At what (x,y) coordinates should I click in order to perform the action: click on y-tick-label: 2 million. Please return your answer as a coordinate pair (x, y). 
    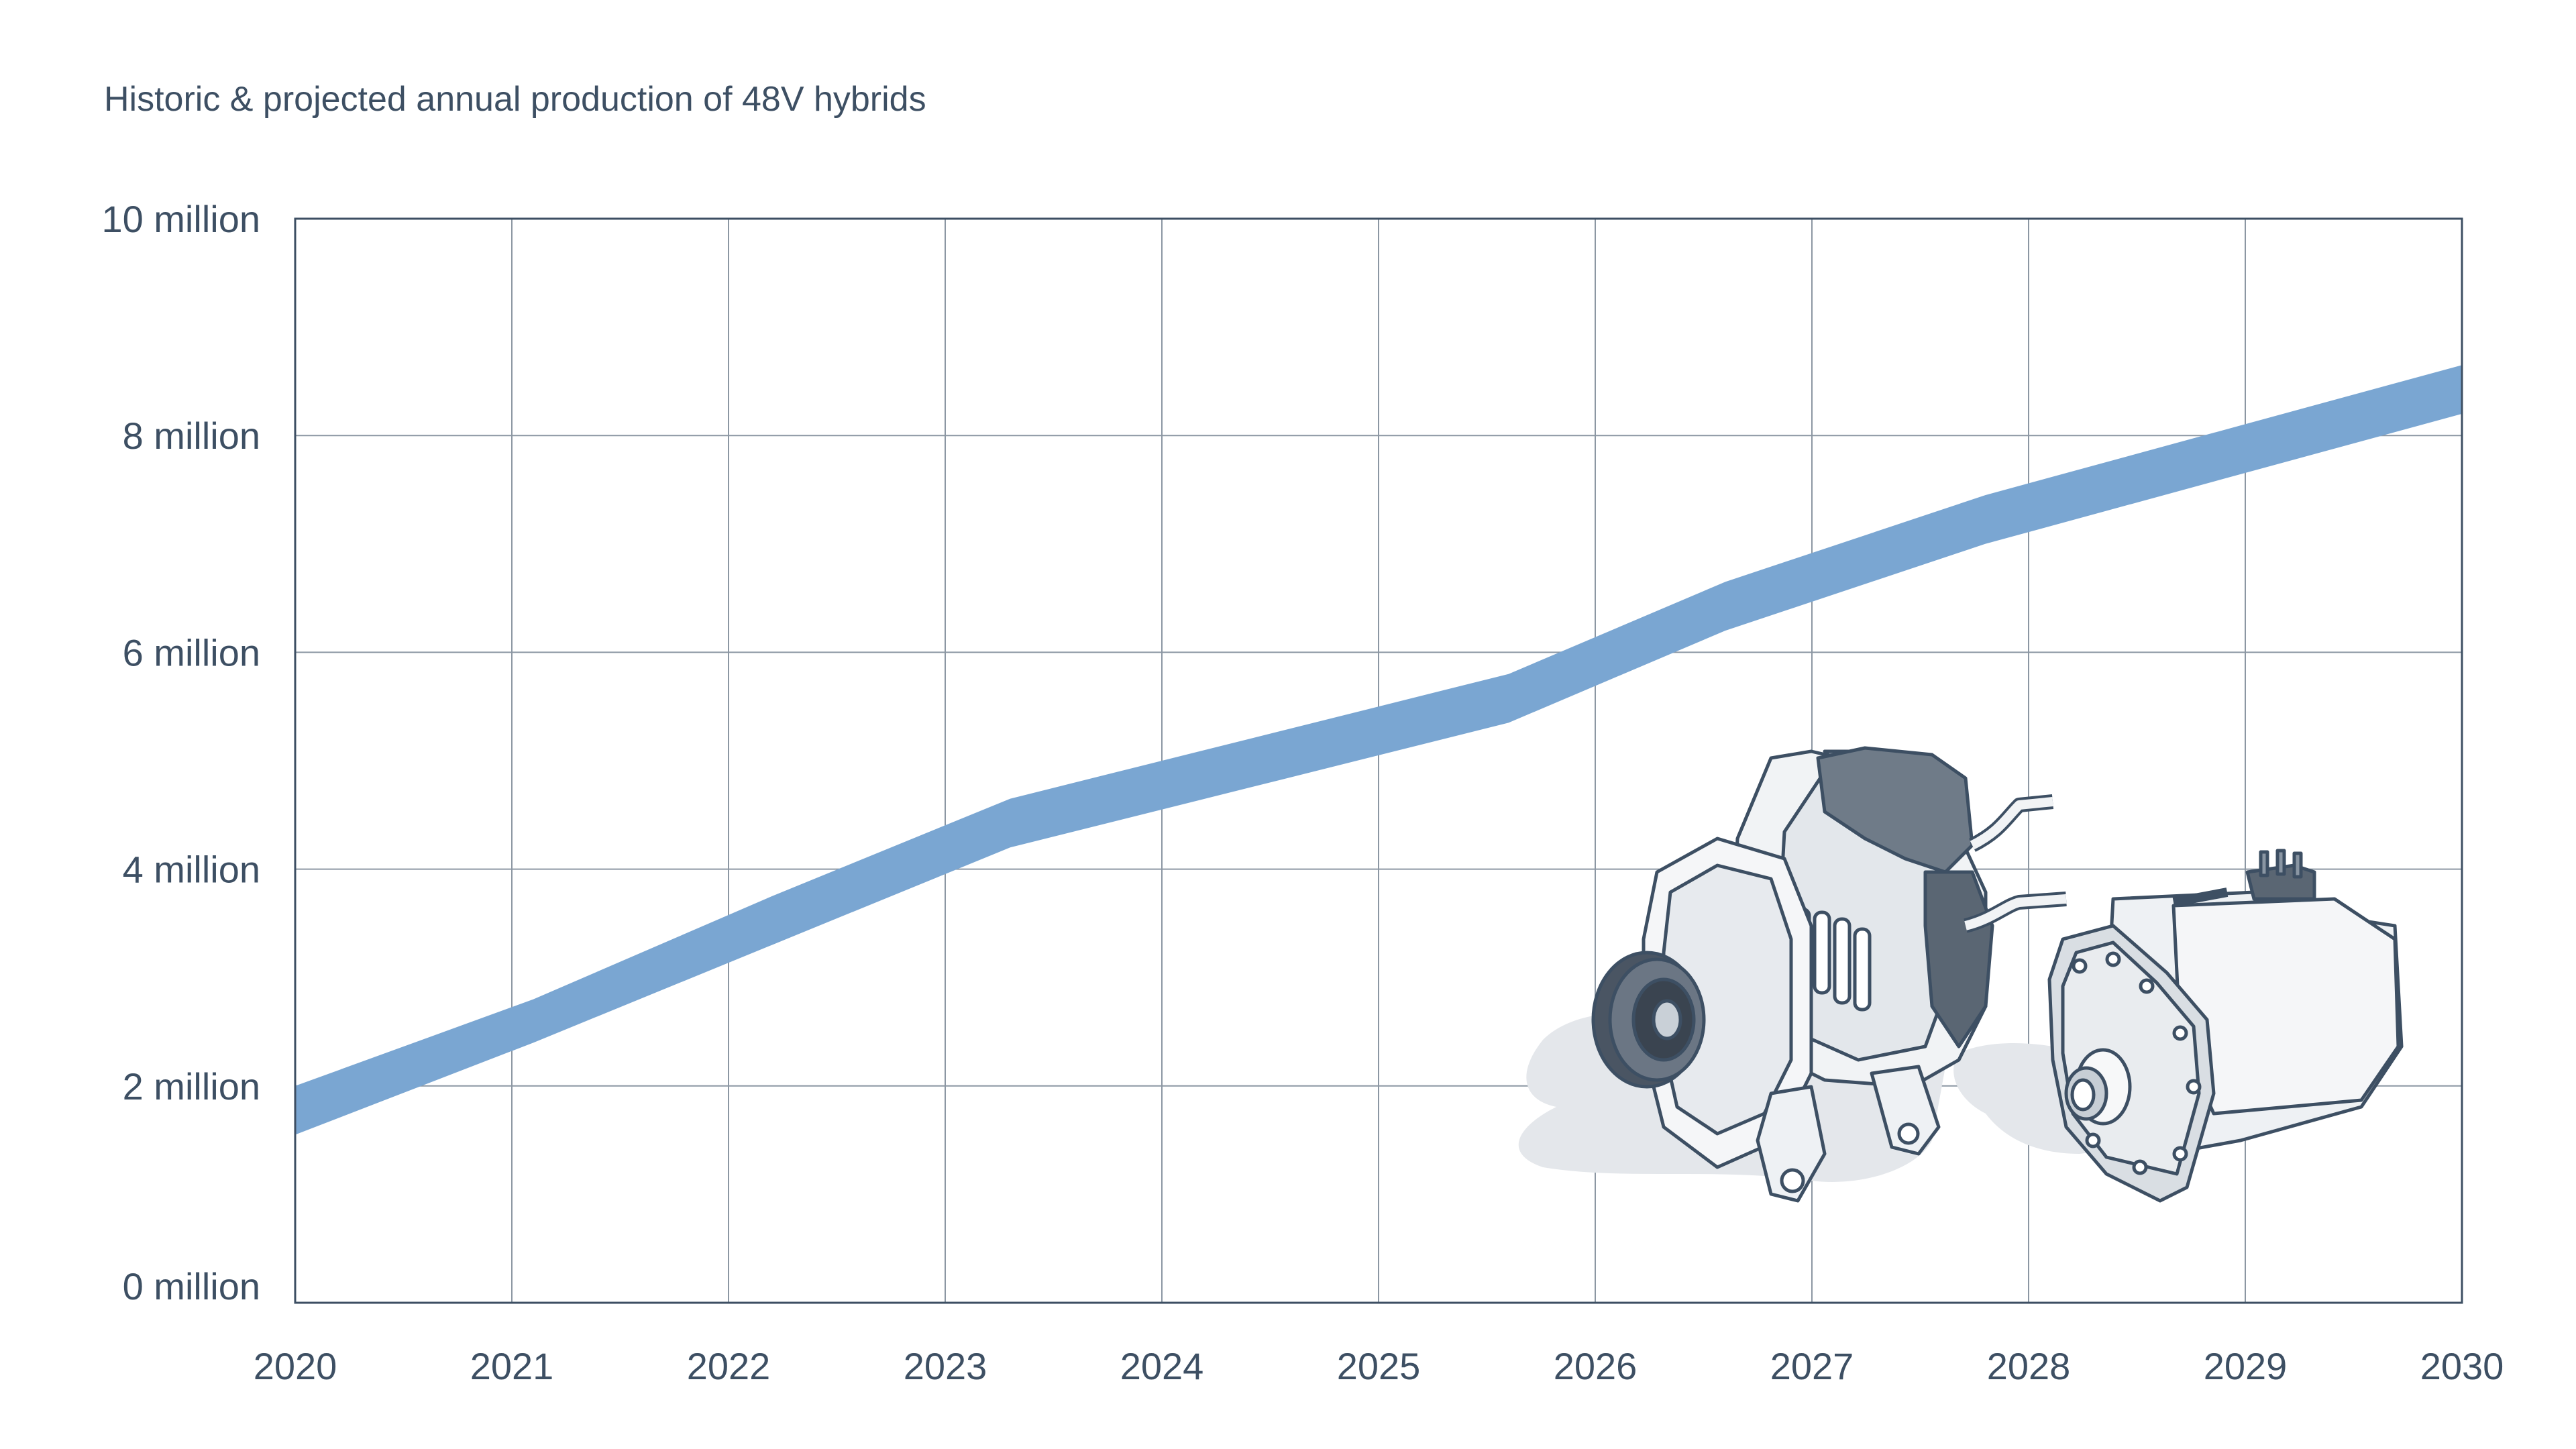
    Looking at the image, I should click on (191, 1086).